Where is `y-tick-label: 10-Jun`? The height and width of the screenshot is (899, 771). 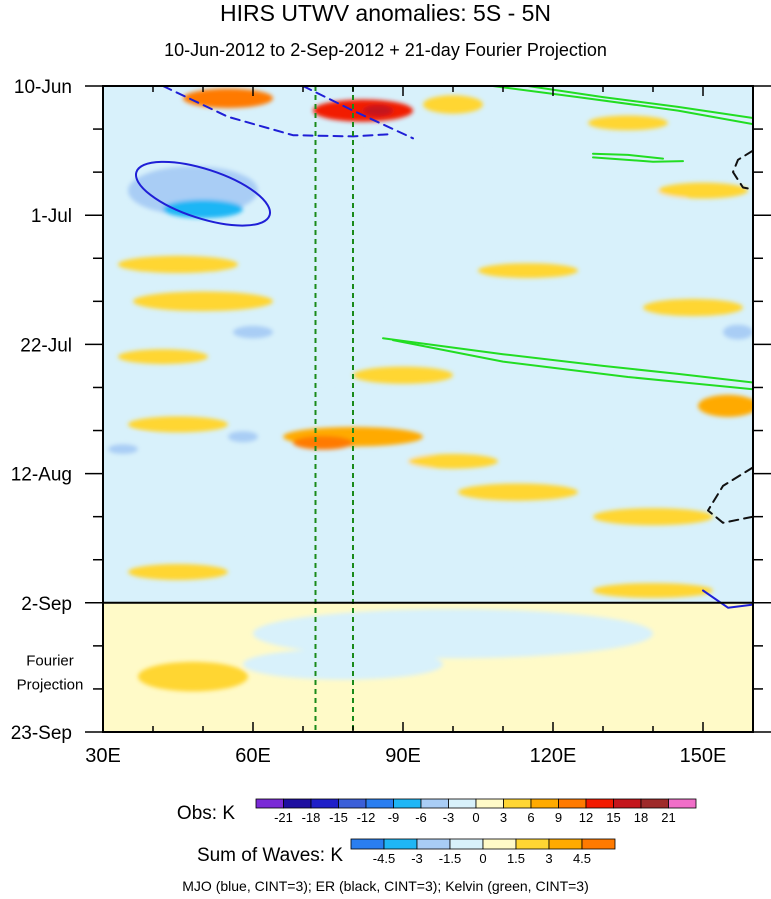
y-tick-label: 10-Jun is located at coordinates (43, 87).